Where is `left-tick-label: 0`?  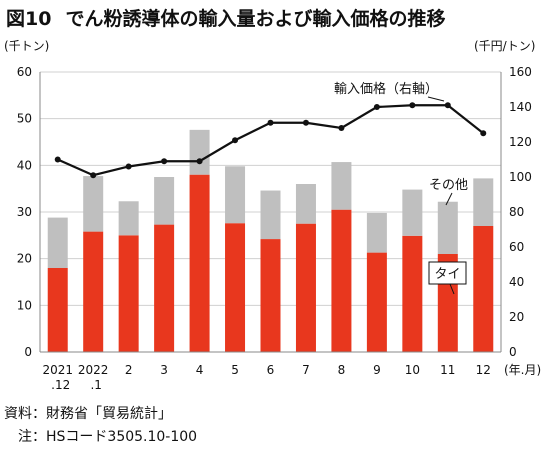 left-tick-label: 0 is located at coordinates (28, 352).